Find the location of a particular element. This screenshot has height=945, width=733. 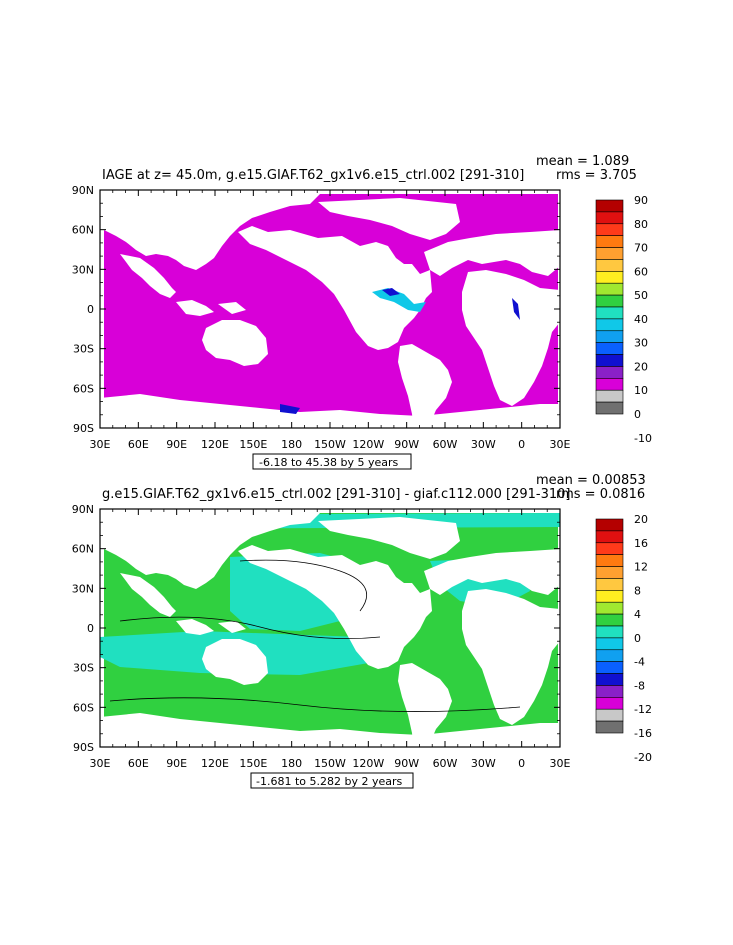

lon-tick-label: 60W is located at coordinates (445, 444).